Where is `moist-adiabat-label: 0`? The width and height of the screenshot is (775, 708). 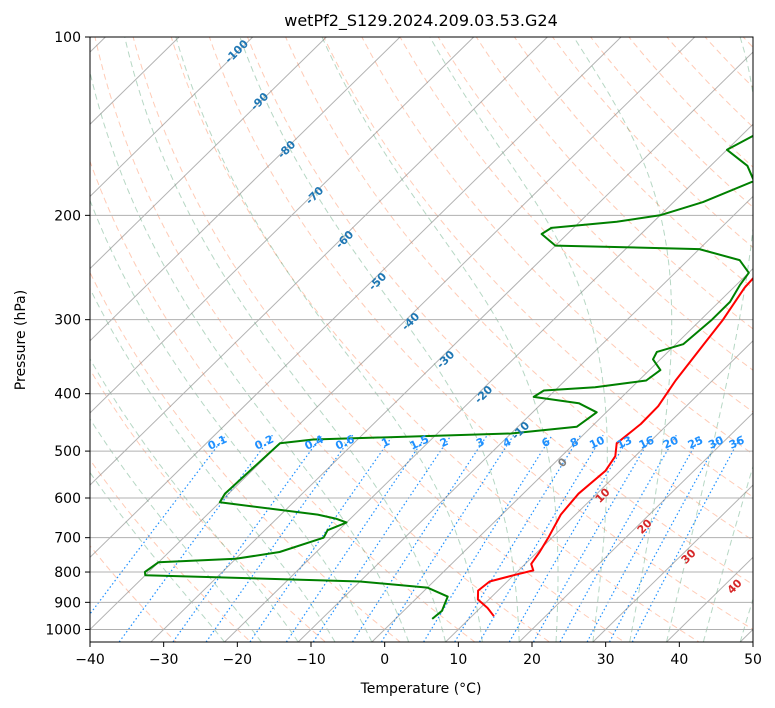
moist-adiabat-label: 0 is located at coordinates (562, 462).